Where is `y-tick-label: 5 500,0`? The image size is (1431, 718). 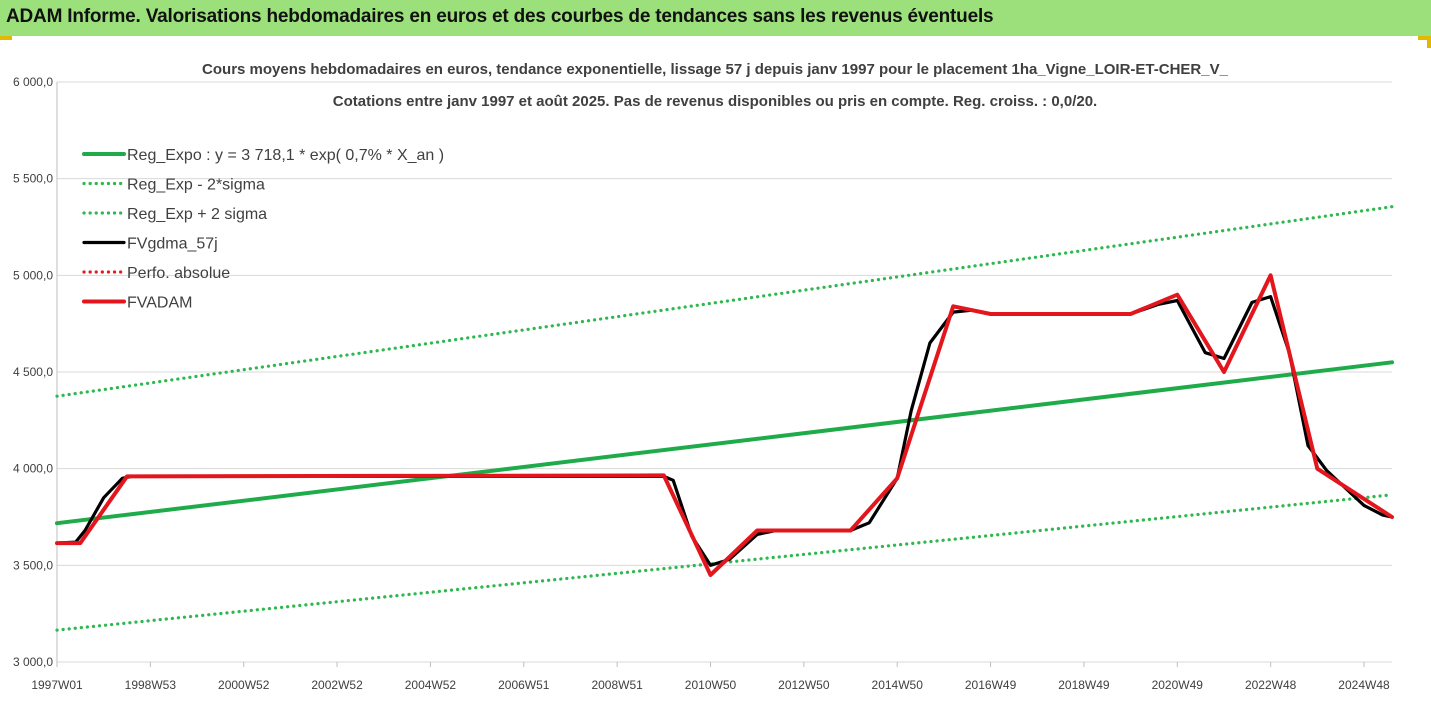 y-tick-label: 5 500,0 is located at coordinates (33, 179).